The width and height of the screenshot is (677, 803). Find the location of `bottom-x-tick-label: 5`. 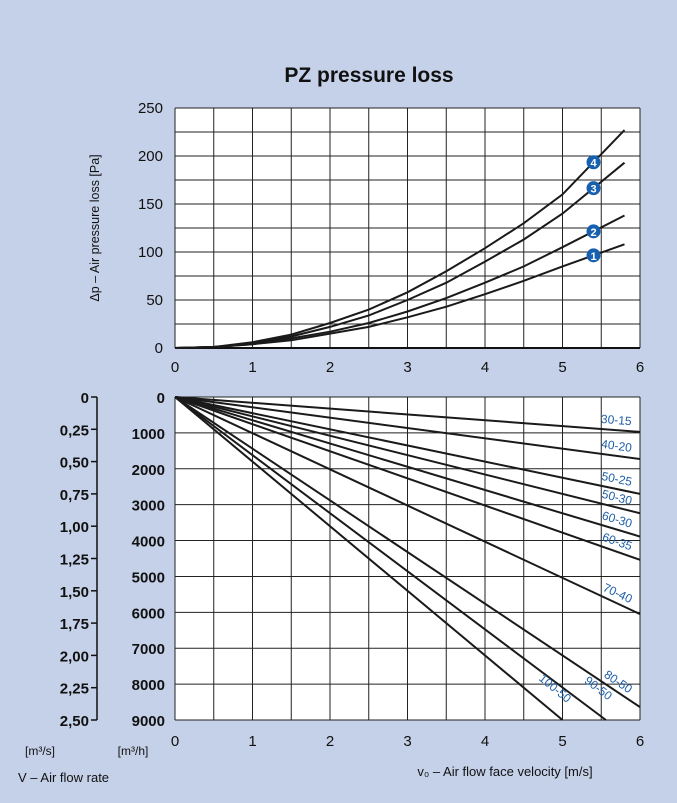

bottom-x-tick-label: 5 is located at coordinates (562, 741).